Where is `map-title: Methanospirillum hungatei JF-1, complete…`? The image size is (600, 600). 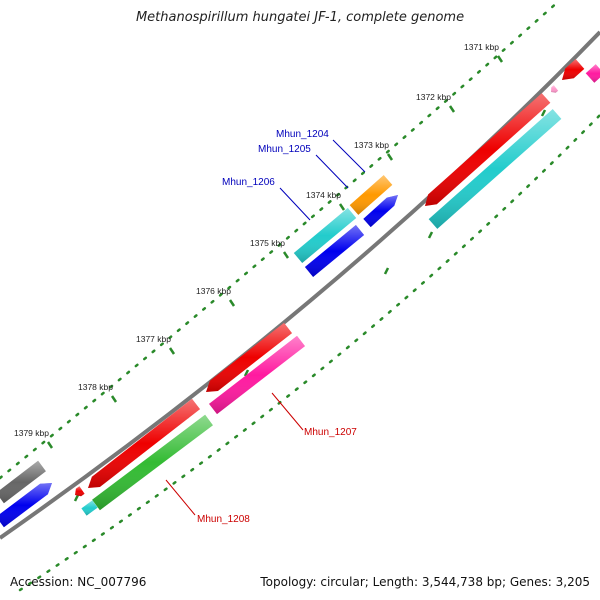 map-title: Methanospirillum hungatei JF-1, complete… is located at coordinates (300, 17).